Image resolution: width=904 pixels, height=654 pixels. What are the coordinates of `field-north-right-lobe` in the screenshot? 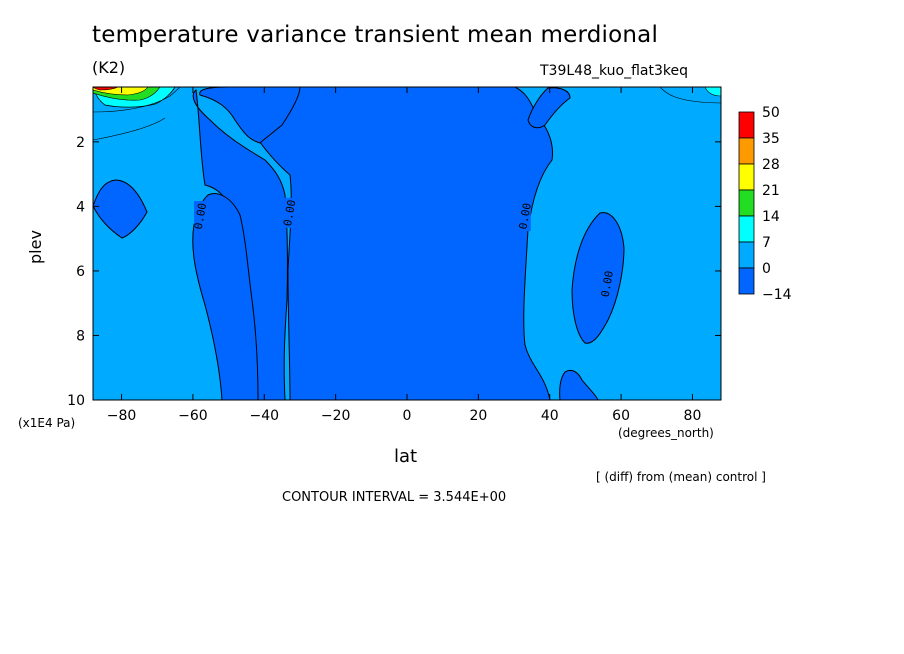 It's located at (549, 108).